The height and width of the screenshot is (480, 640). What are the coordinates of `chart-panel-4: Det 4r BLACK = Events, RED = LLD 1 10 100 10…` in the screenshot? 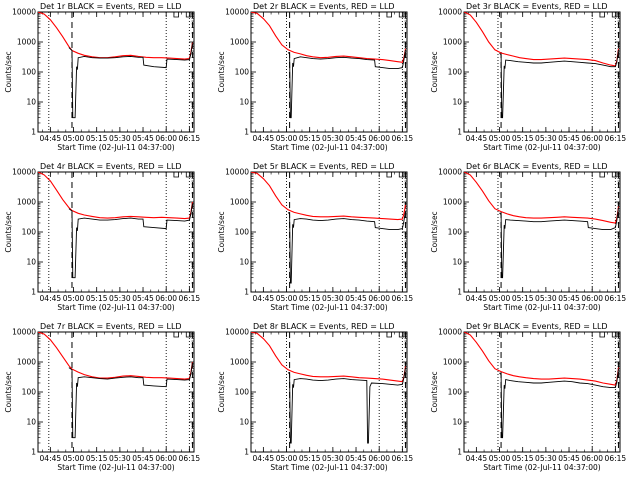 It's located at (106, 240).